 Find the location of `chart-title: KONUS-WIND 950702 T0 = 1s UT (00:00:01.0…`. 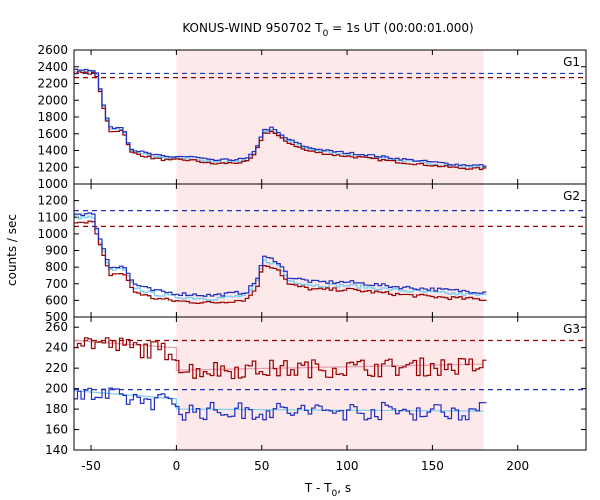

chart-title: KONUS-WIND 950702 T0 = 1s UT (00:00:01.0… is located at coordinates (327, 30).